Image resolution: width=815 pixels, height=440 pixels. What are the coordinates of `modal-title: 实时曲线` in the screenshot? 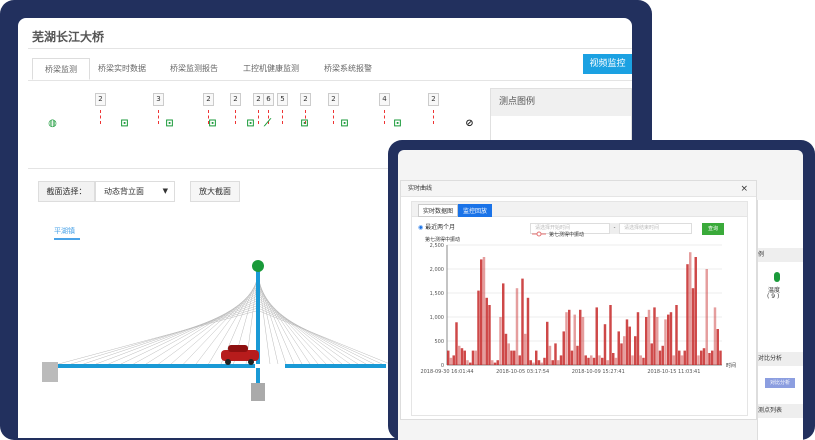 It's located at (420, 188).